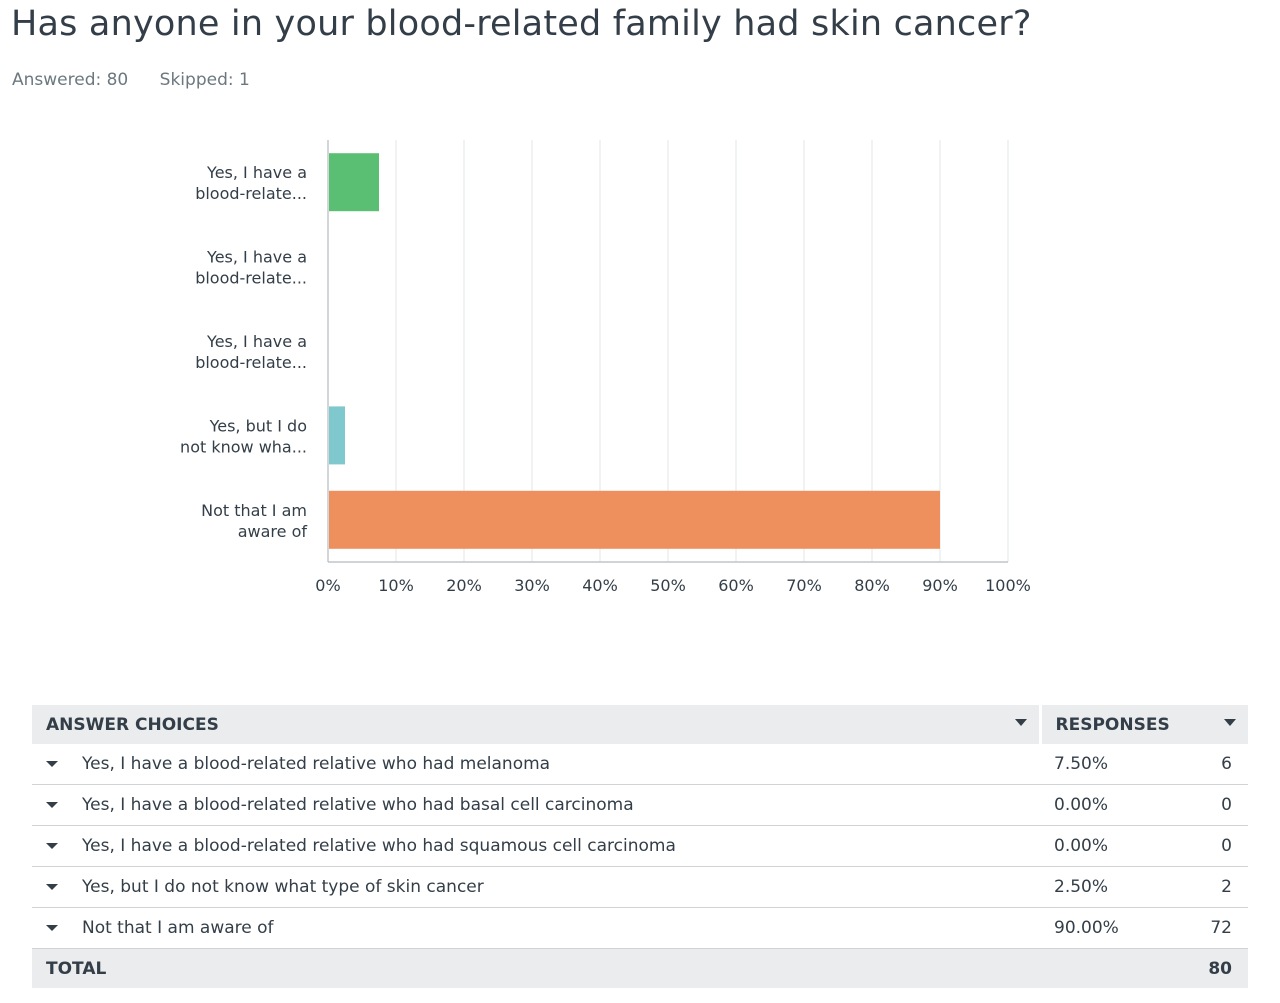 The width and height of the screenshot is (1280, 1003). What do you see at coordinates (1213, 968) in the screenshot?
I see `total-value: 80` at bounding box center [1213, 968].